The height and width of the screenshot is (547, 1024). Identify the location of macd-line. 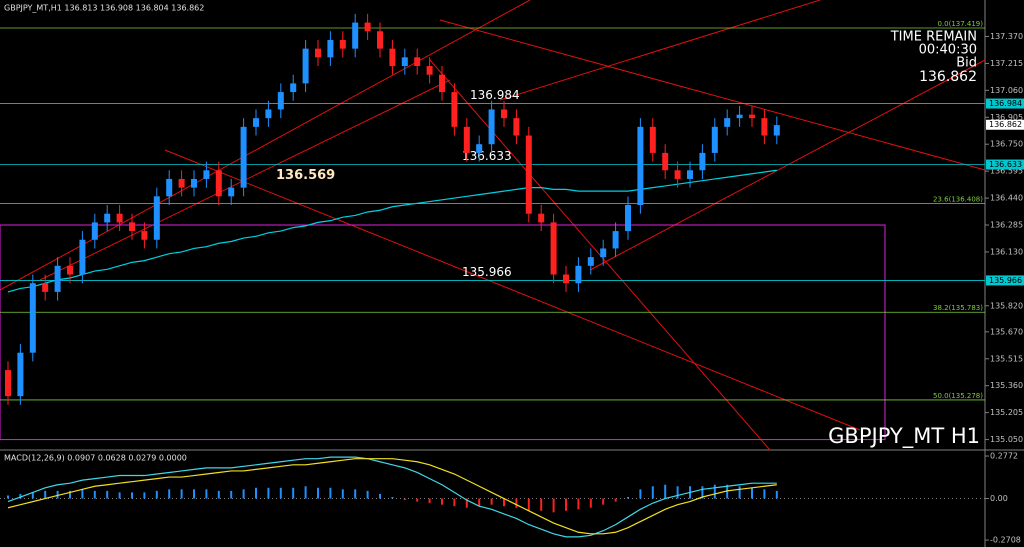
(392, 497).